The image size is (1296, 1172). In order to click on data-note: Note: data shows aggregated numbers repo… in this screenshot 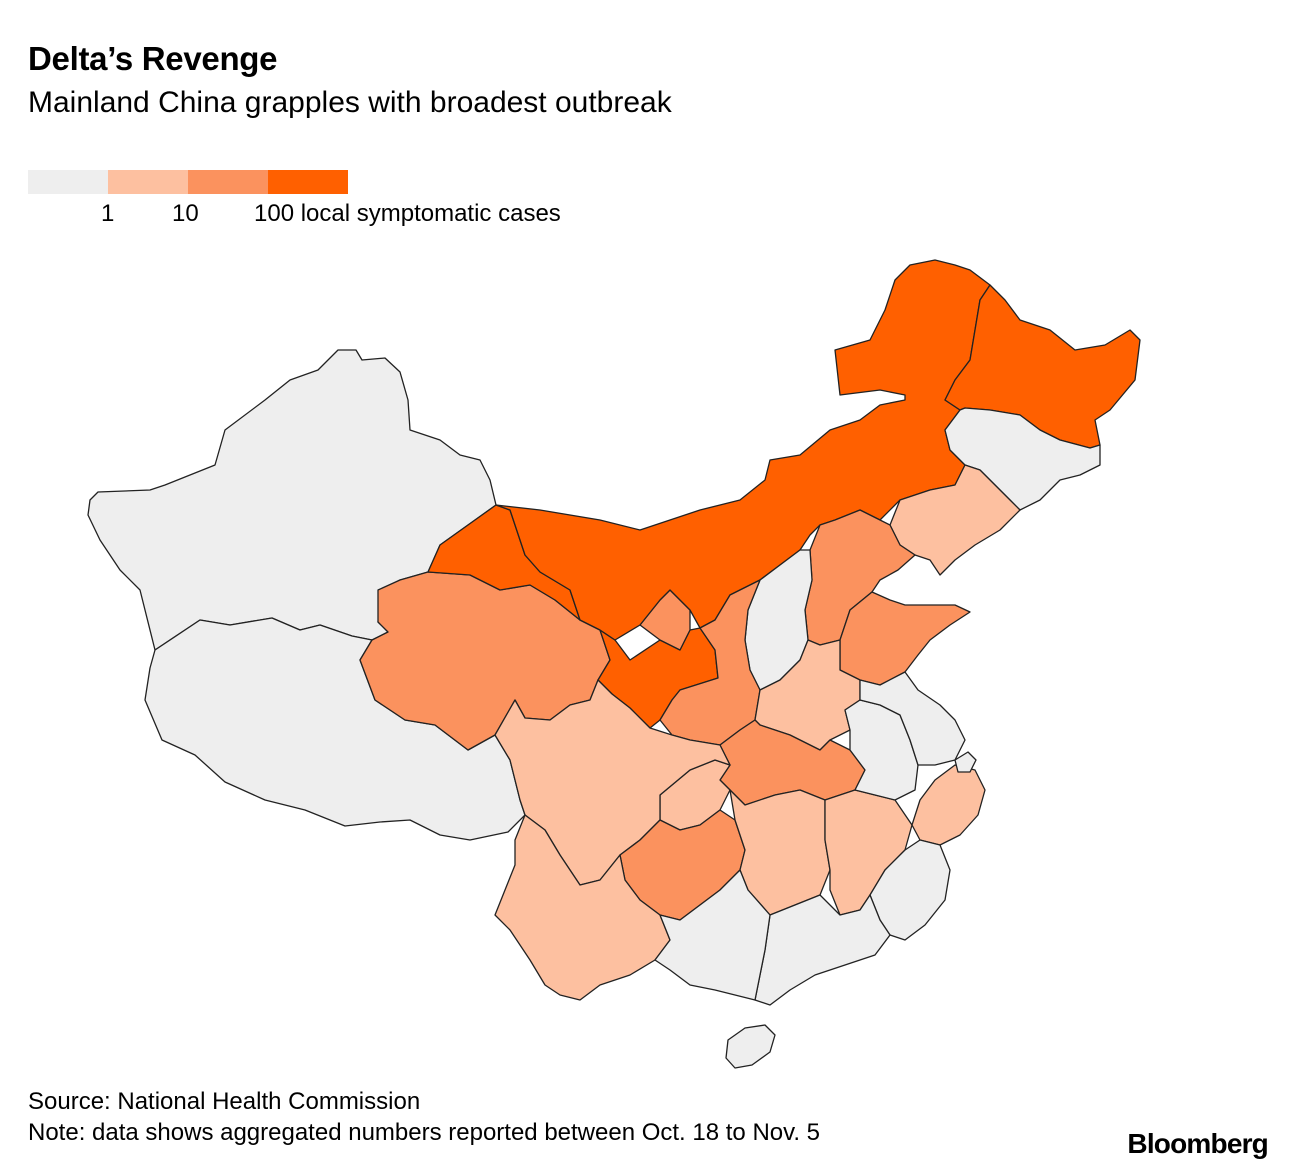, I will do `click(424, 1132)`.